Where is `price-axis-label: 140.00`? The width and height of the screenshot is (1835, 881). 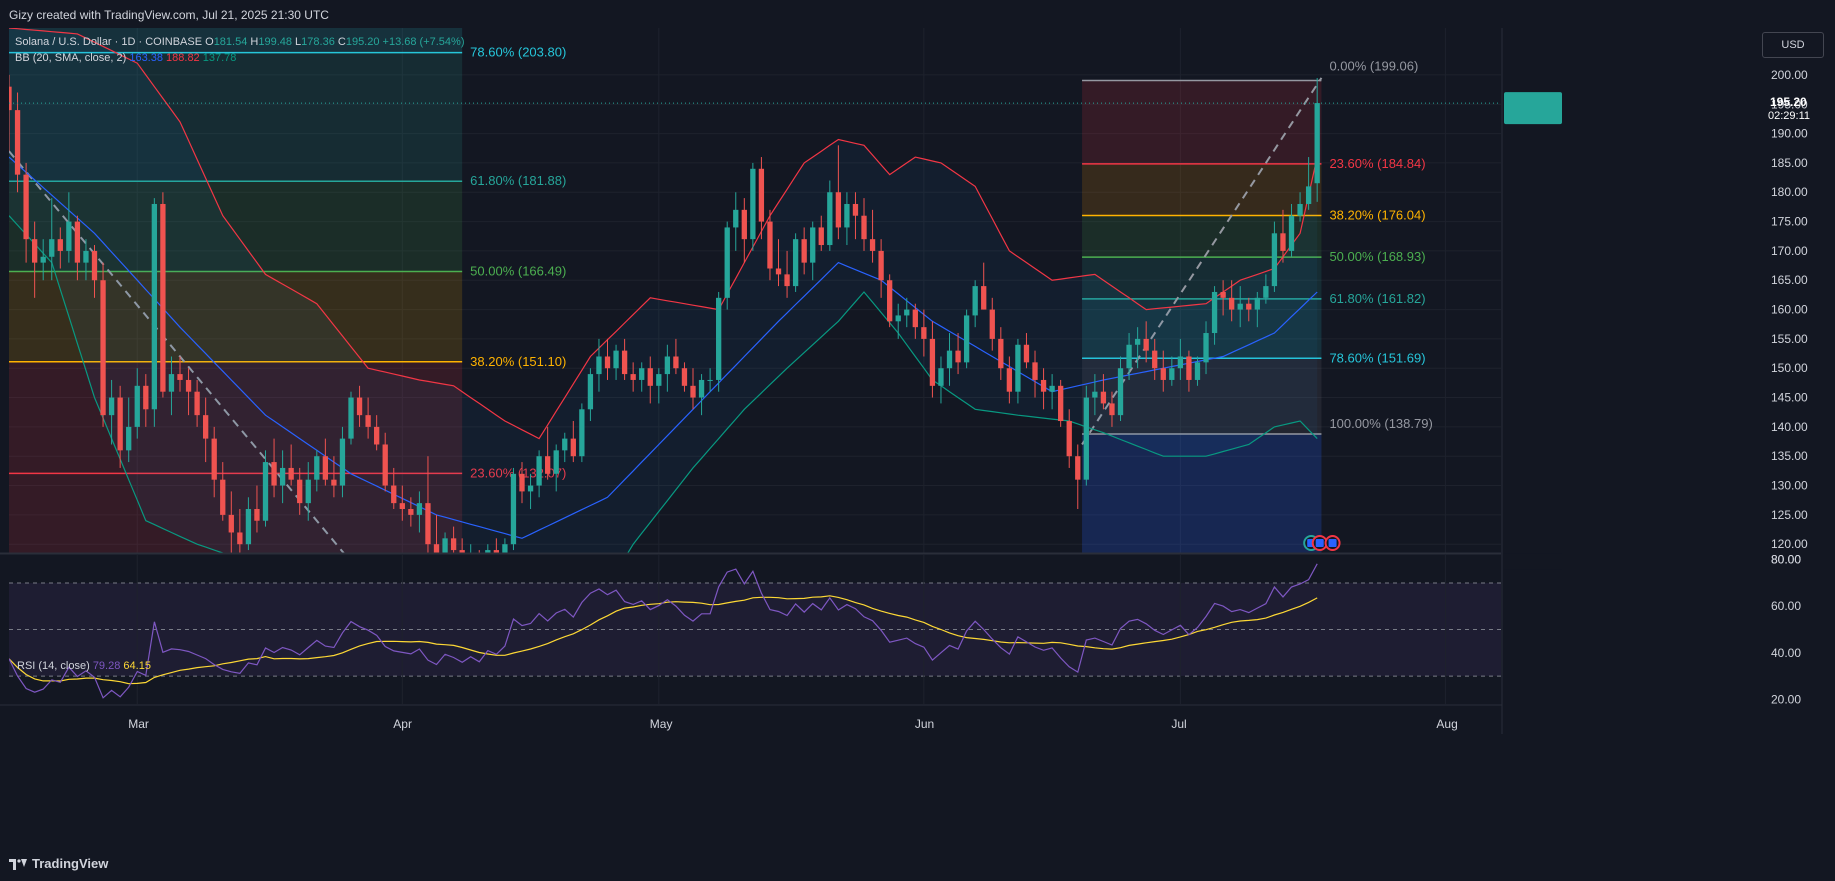 price-axis-label: 140.00 is located at coordinates (1789, 427).